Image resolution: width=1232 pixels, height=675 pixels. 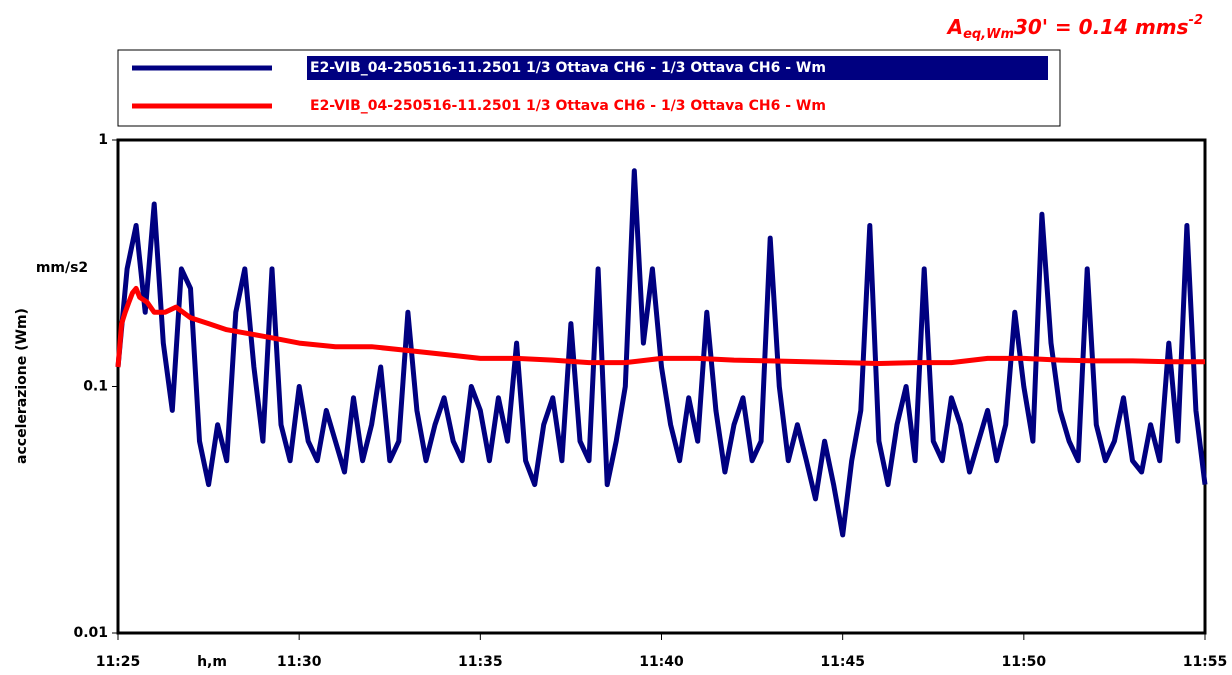 What do you see at coordinates (842, 662) in the screenshot?
I see `x-tick-label: 11:45` at bounding box center [842, 662].